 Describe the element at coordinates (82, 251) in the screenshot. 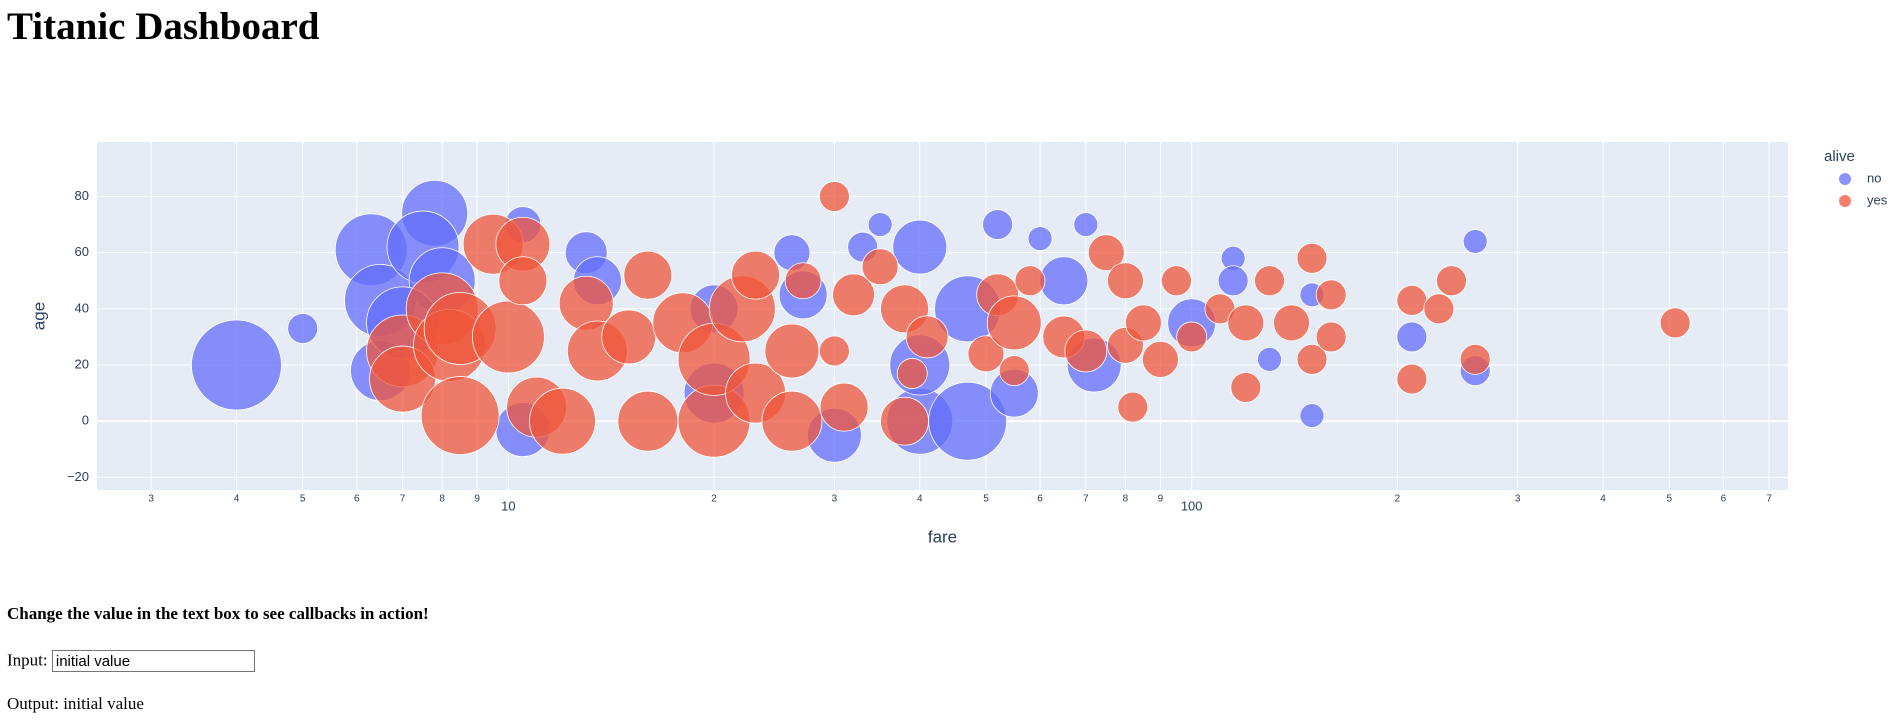

I see `y-tick-label: 60` at that location.